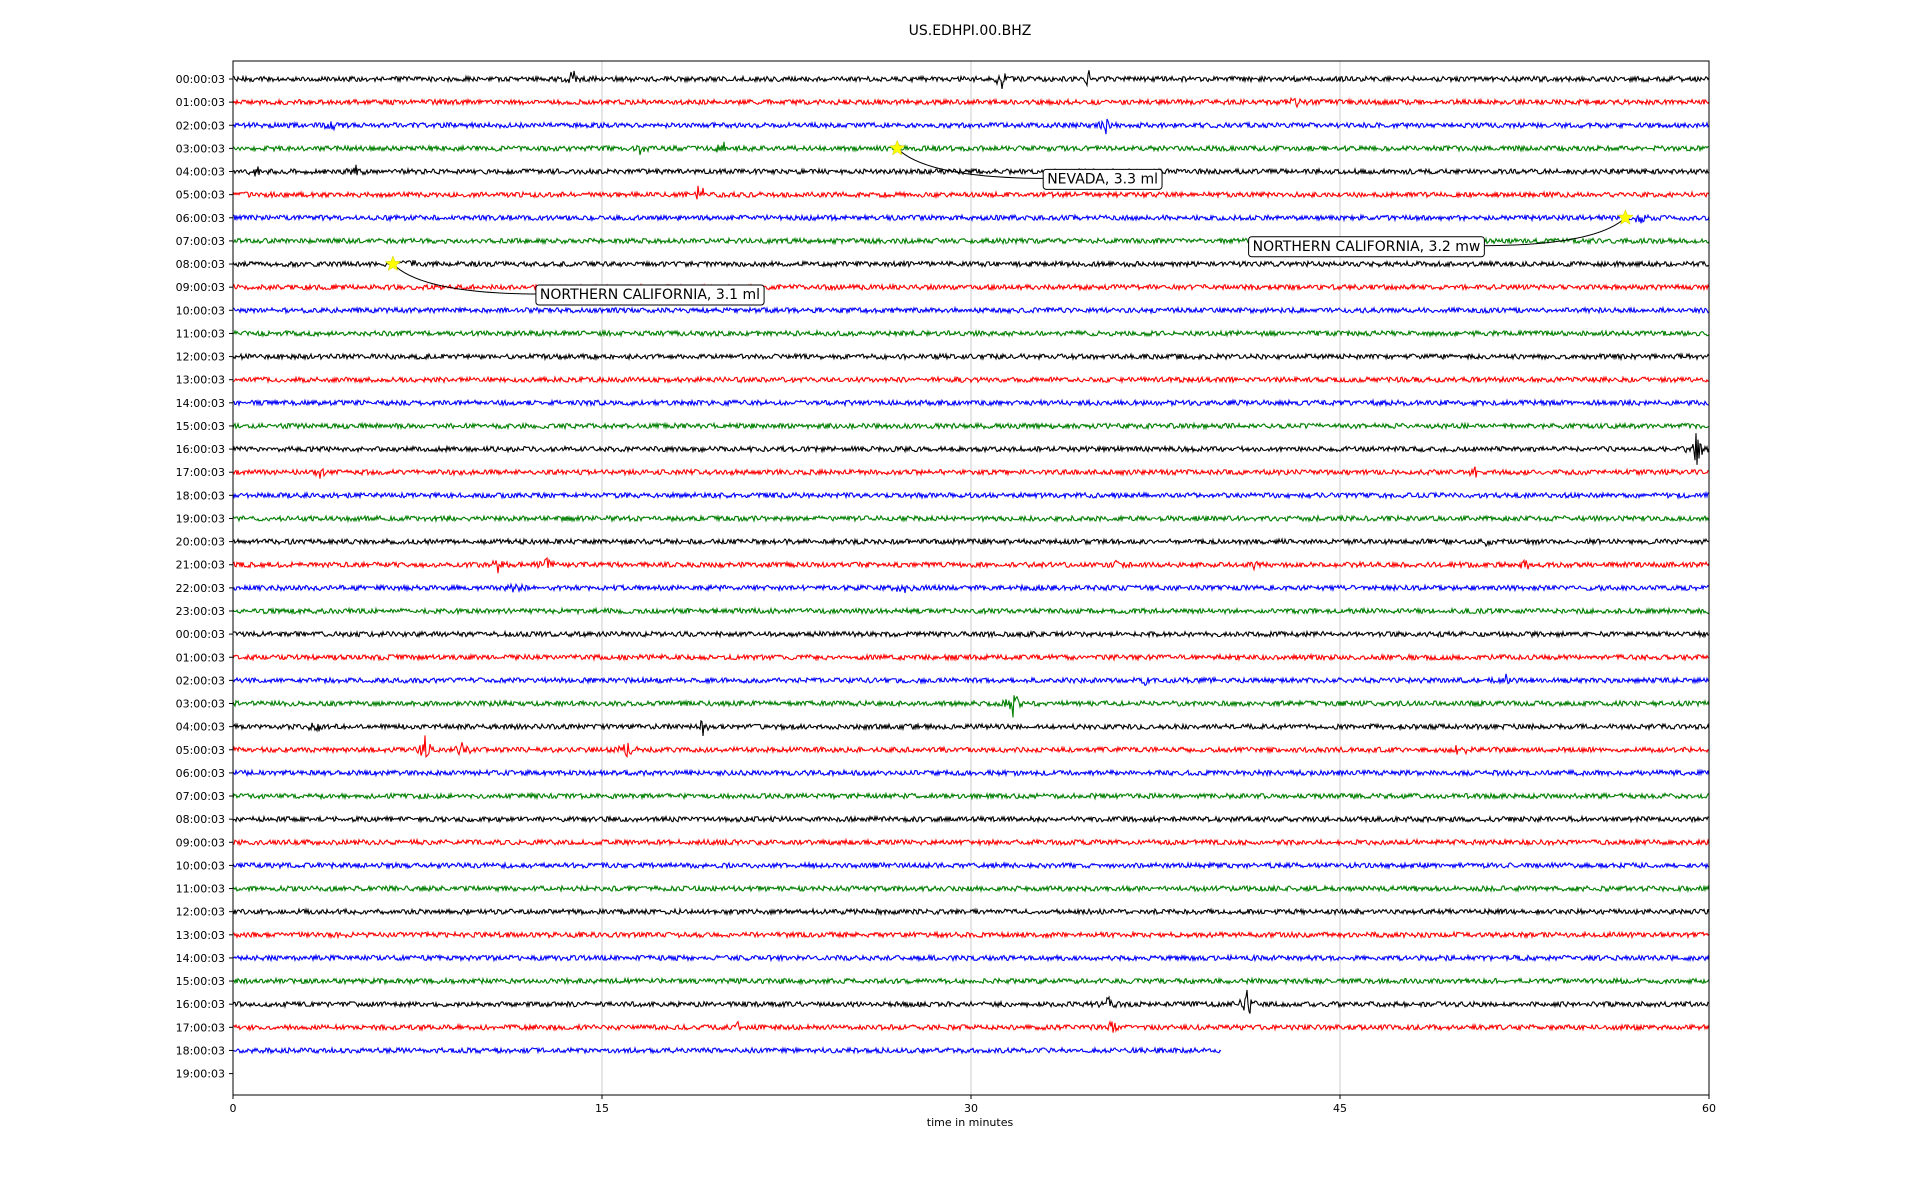 Image resolution: width=1920 pixels, height=1200 pixels. I want to click on y-tick-label-3: 03:00:03, so click(200, 148).